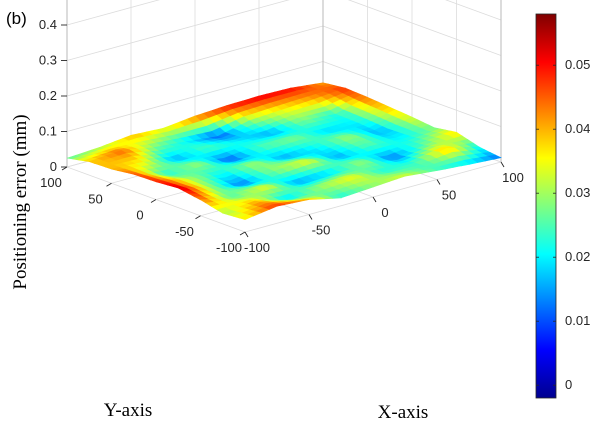 This screenshot has width=592, height=430. What do you see at coordinates (48, 131) in the screenshot?
I see `z-tick-label: 0.1` at bounding box center [48, 131].